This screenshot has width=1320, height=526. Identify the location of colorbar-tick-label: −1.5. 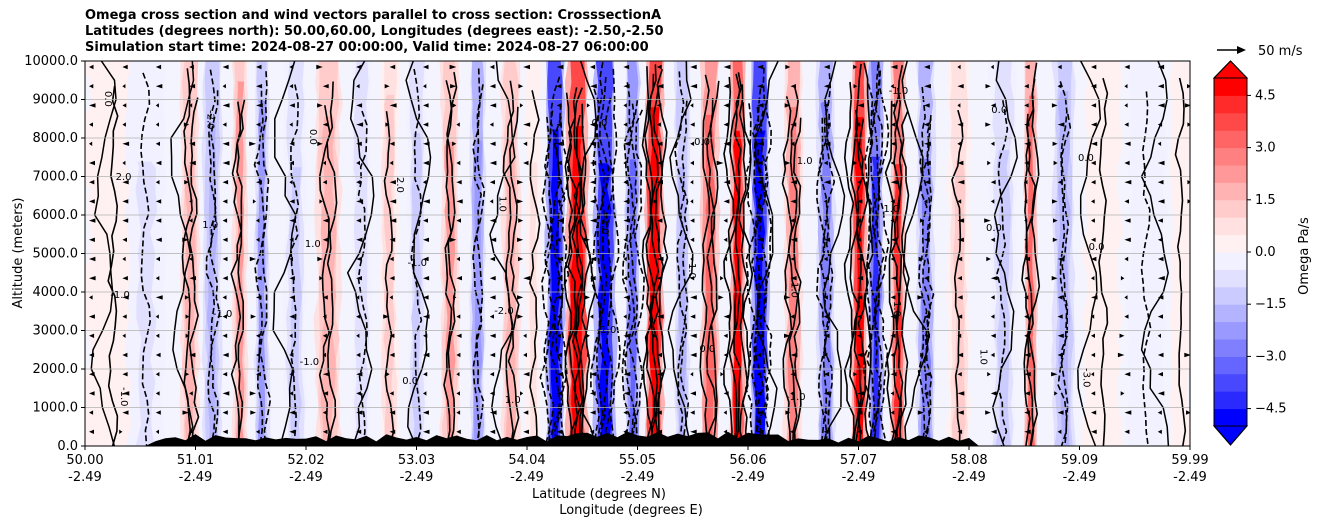
(1271, 304).